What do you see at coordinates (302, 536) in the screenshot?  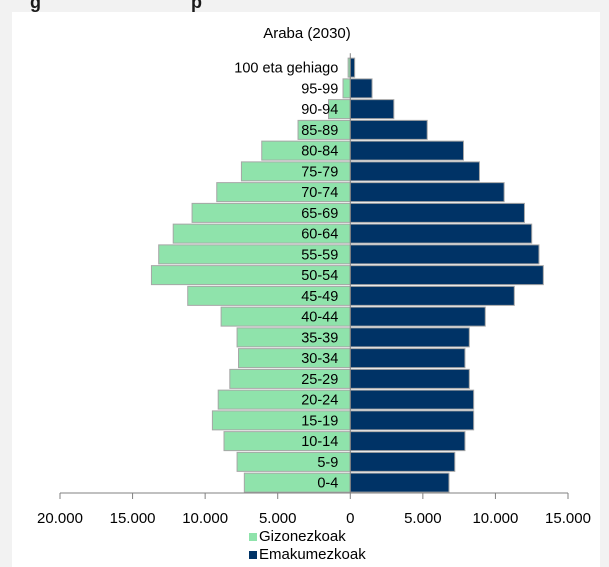 I see `legend-label-0: Gizonezkoak` at bounding box center [302, 536].